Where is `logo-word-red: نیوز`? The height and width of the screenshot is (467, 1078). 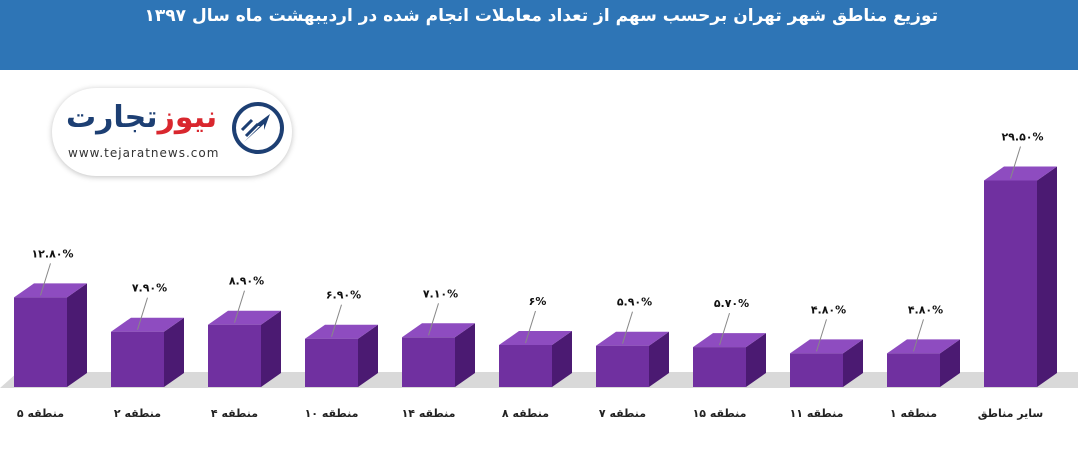
logo-word-red: نیوز is located at coordinates (187, 117).